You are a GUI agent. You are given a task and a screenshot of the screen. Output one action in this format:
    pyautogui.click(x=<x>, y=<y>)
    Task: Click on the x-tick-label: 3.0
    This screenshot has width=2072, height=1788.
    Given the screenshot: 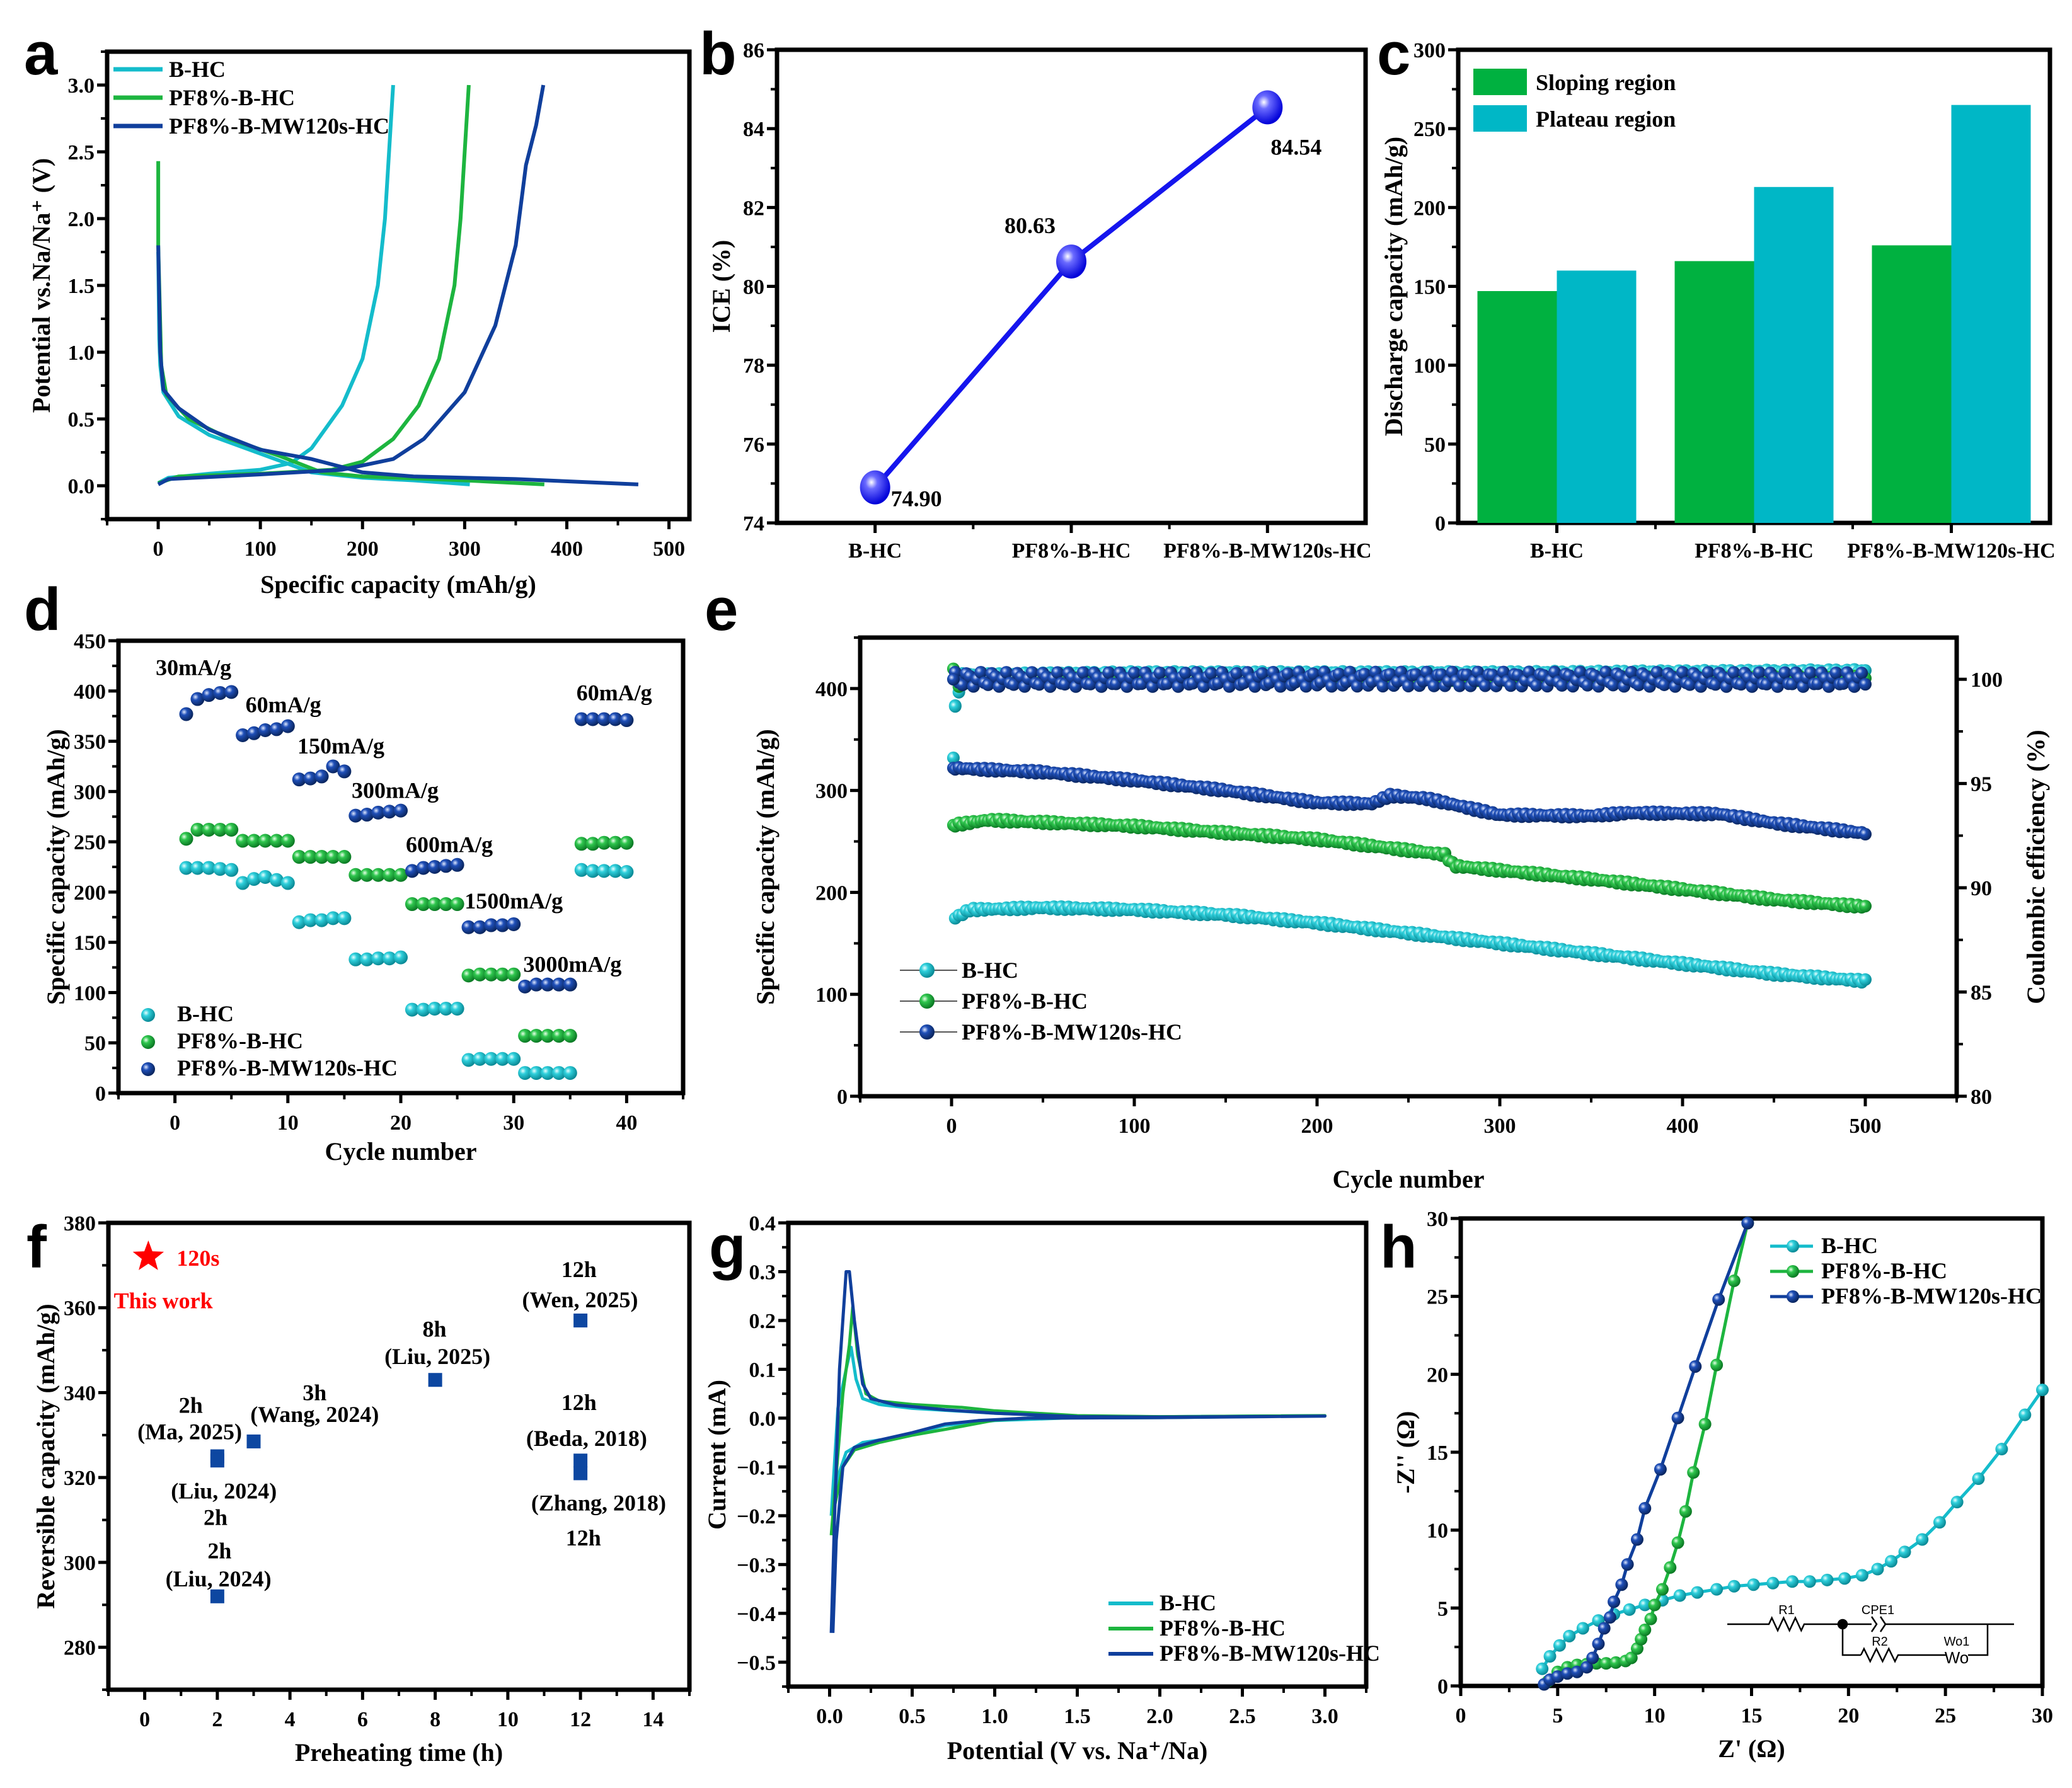 What is the action you would take?
    pyautogui.click(x=1324, y=1717)
    